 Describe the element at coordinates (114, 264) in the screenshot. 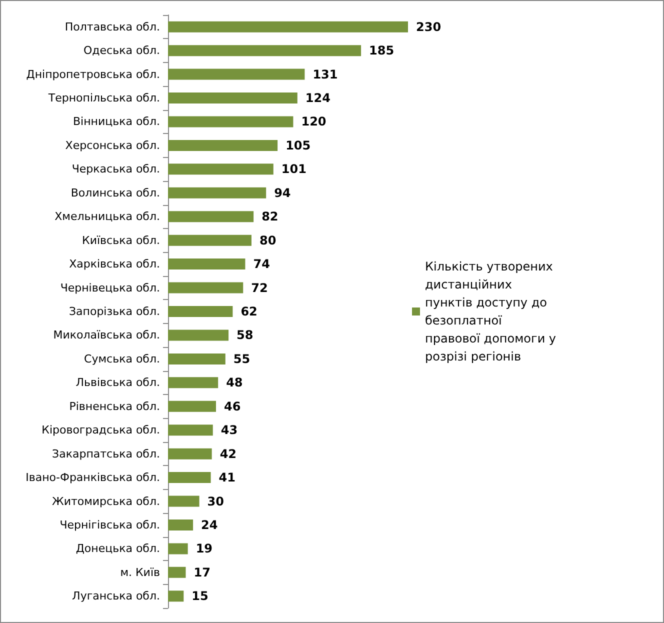

I see `y-tick-label: Харківська обл.` at that location.